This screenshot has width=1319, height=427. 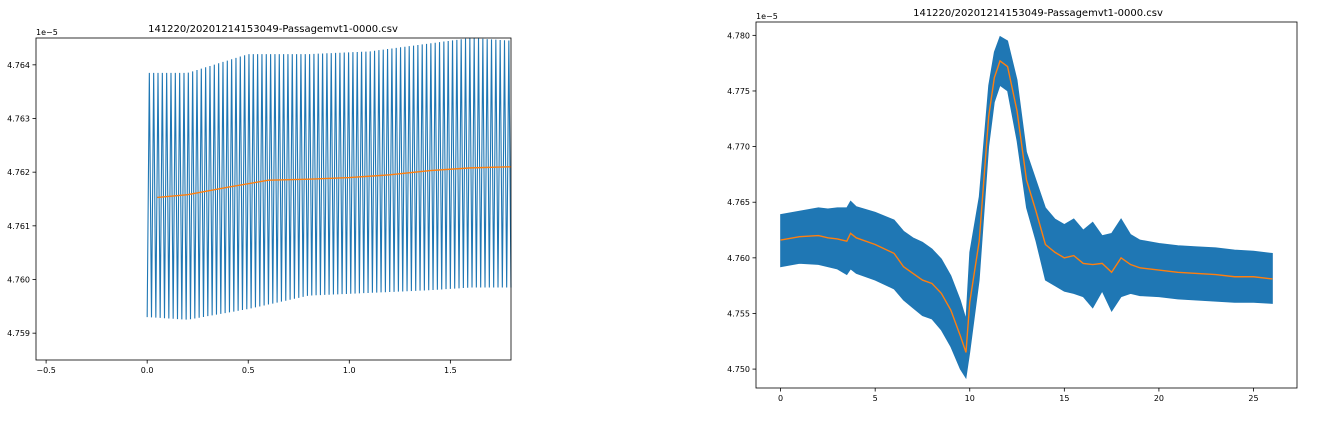 What do you see at coordinates (738, 313) in the screenshot?
I see `chart-right-y-tick-label: 4.755` at bounding box center [738, 313].